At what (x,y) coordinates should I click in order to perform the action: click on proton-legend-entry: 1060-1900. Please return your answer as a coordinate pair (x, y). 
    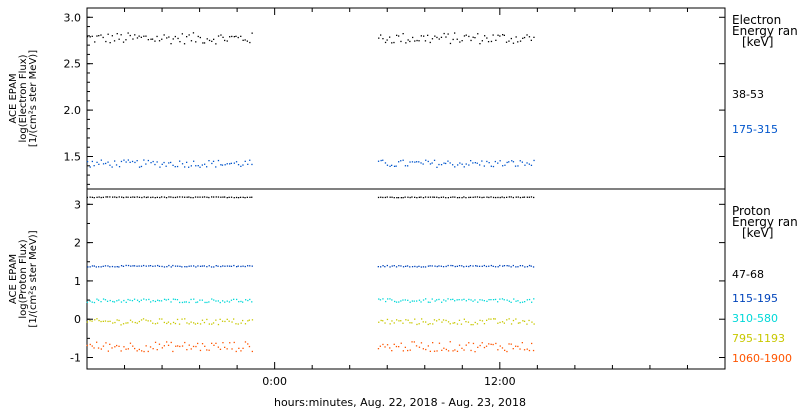
    Looking at the image, I should click on (762, 358).